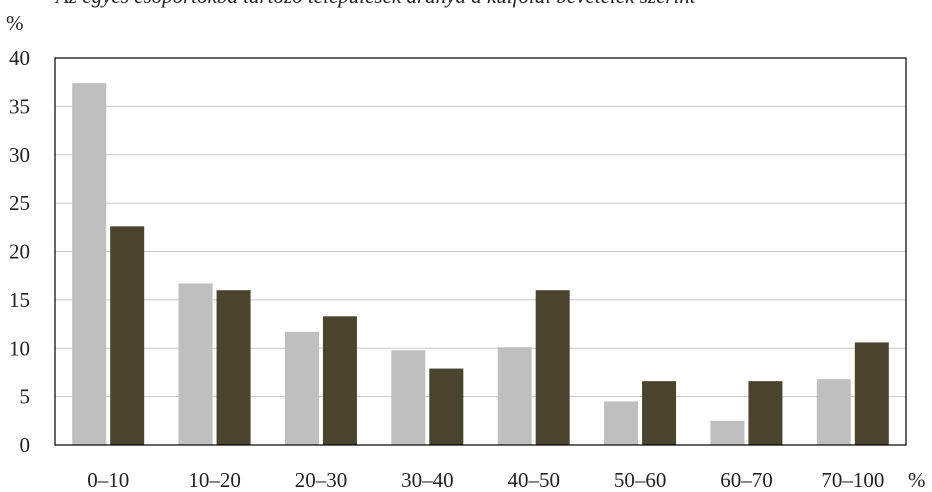 The width and height of the screenshot is (932, 492). I want to click on x-tick-label: 30–40, so click(427, 480).